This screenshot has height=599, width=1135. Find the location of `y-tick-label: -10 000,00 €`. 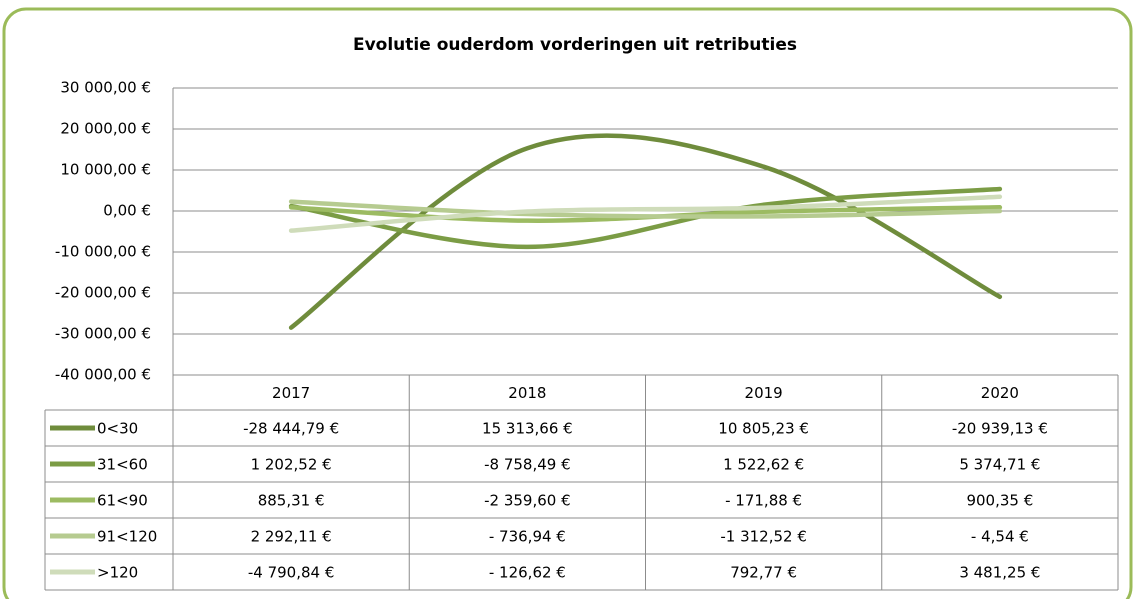

y-tick-label: -10 000,00 € is located at coordinates (103, 252).